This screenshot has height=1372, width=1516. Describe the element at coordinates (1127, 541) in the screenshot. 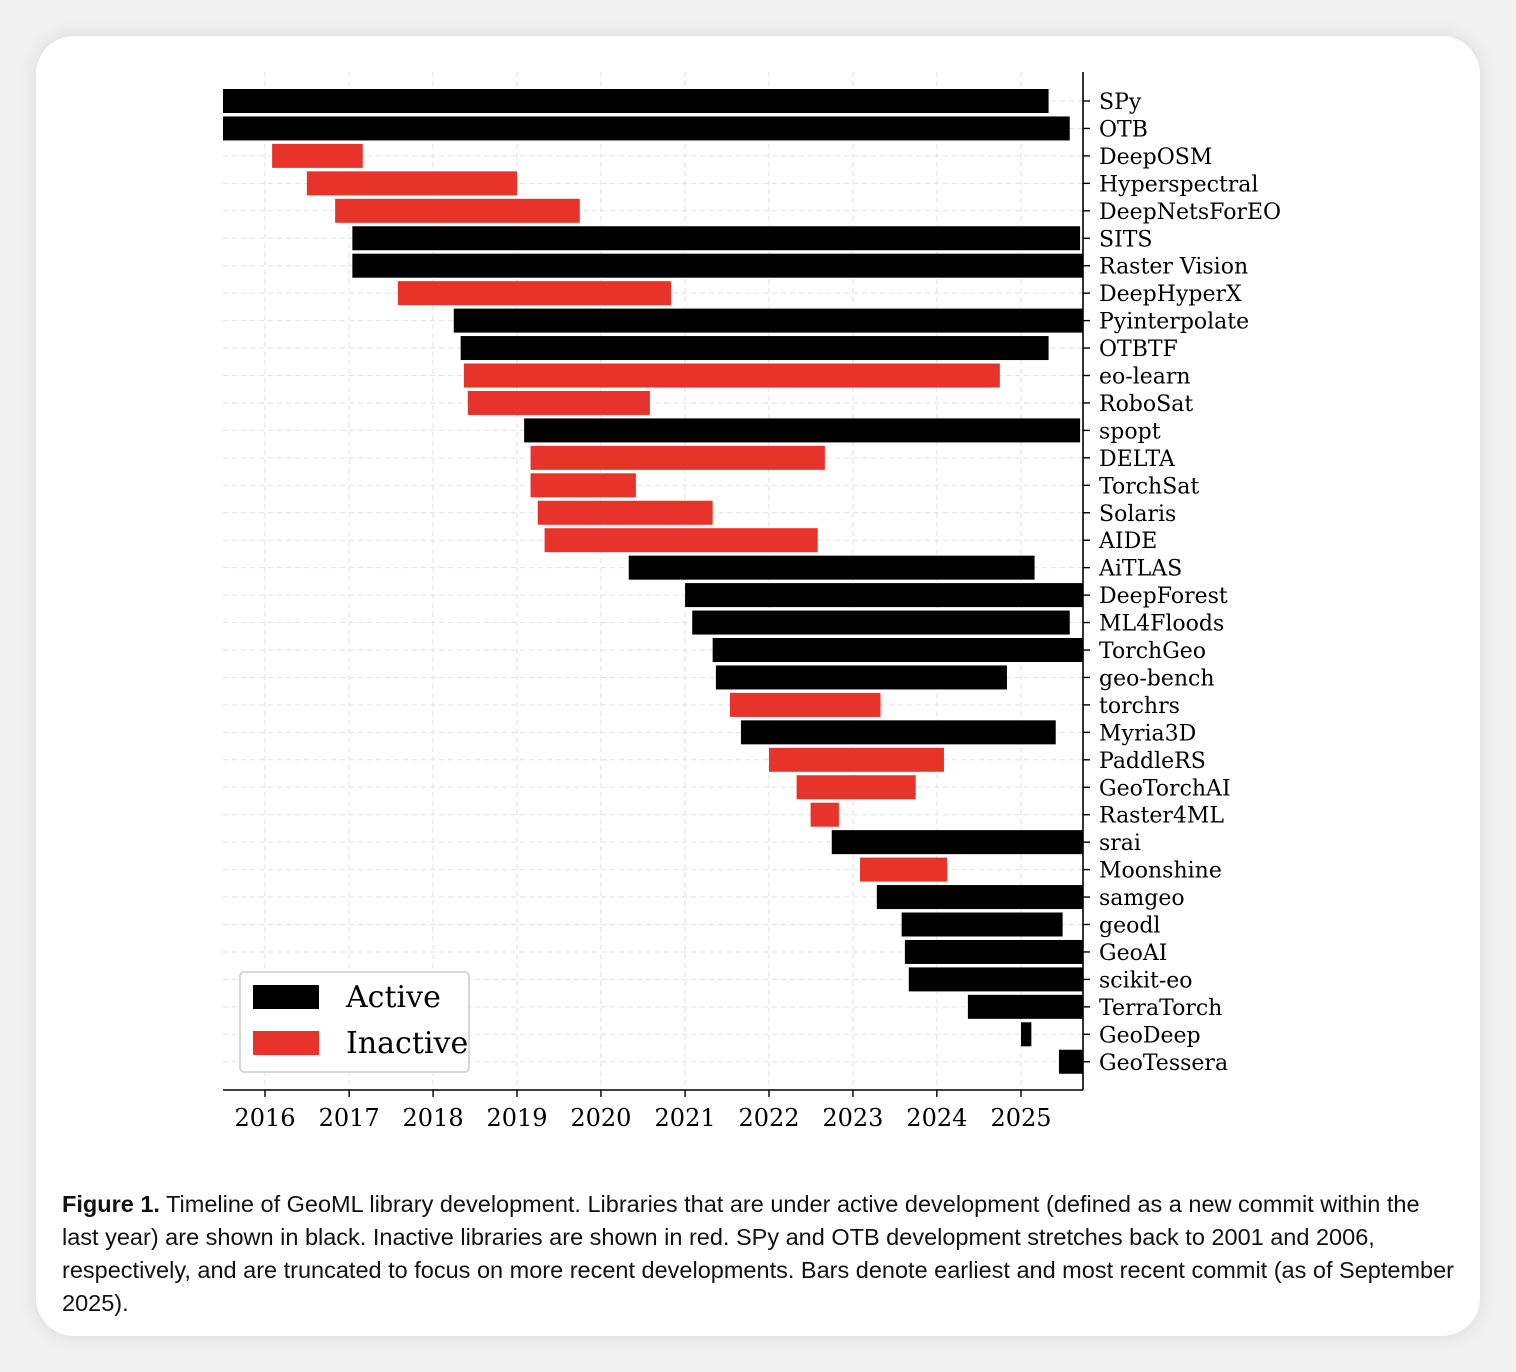

I see `y-tick-label-aide: AIDE` at that location.